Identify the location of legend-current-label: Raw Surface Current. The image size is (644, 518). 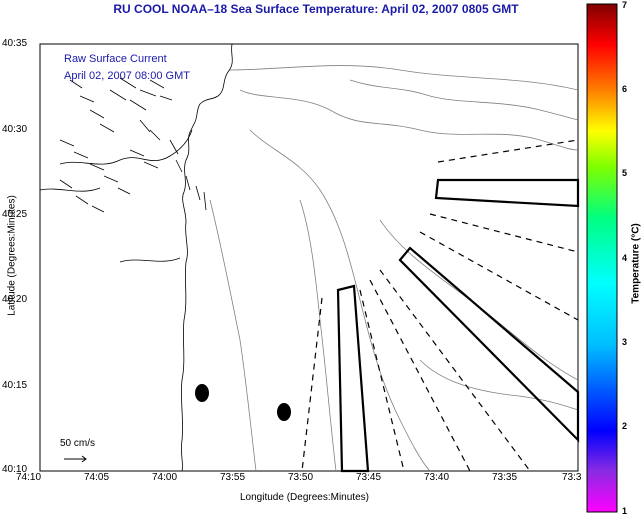
(115, 59).